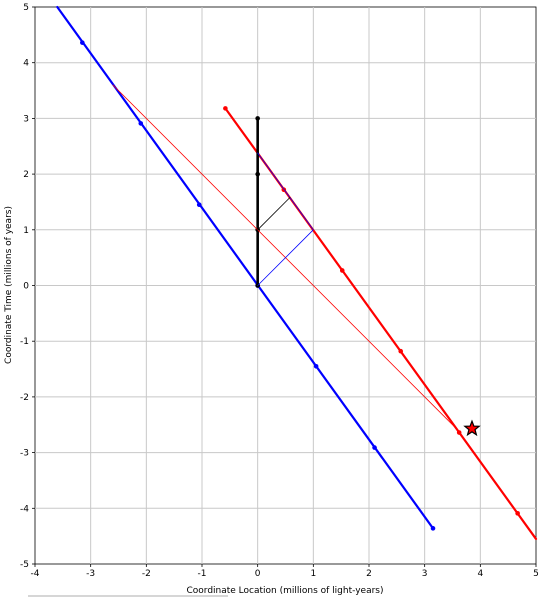 The height and width of the screenshot is (600, 545). I want to click on x-tick-label: -4, so click(35, 574).